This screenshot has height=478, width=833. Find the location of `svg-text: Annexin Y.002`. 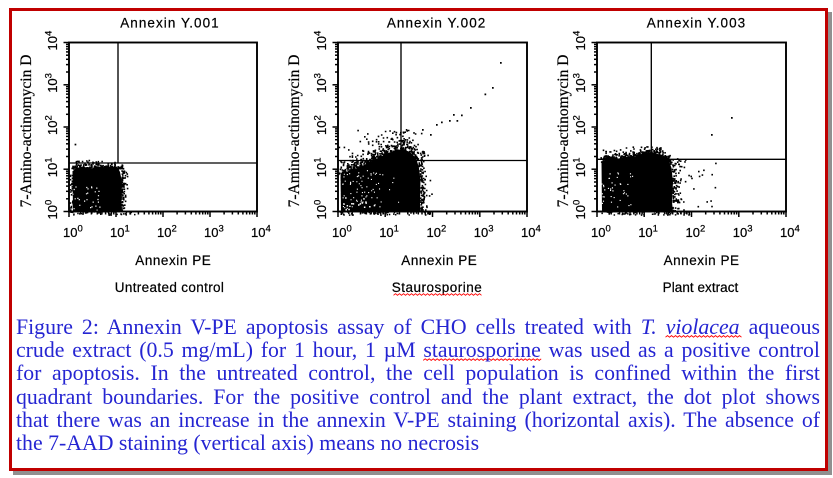

svg-text: Annexin Y.002 is located at coordinates (436, 23).